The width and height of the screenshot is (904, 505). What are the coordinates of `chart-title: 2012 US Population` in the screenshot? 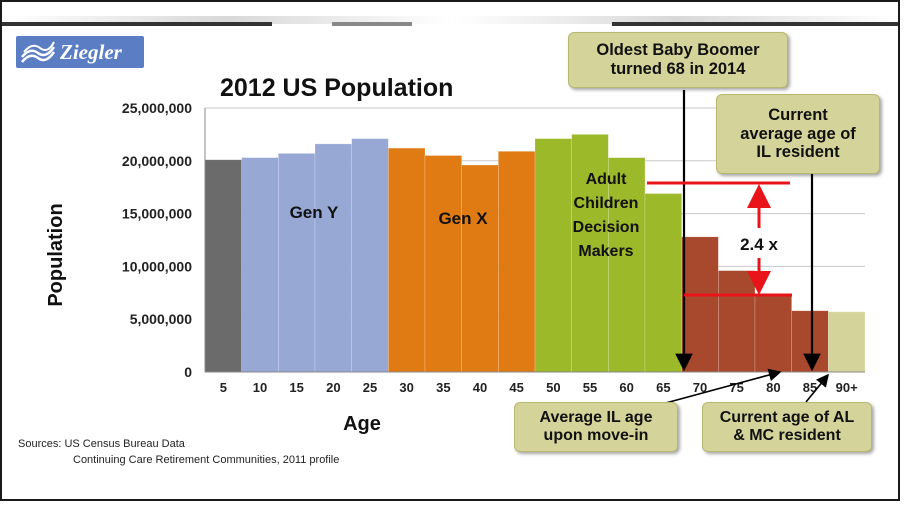 It's located at (337, 88).